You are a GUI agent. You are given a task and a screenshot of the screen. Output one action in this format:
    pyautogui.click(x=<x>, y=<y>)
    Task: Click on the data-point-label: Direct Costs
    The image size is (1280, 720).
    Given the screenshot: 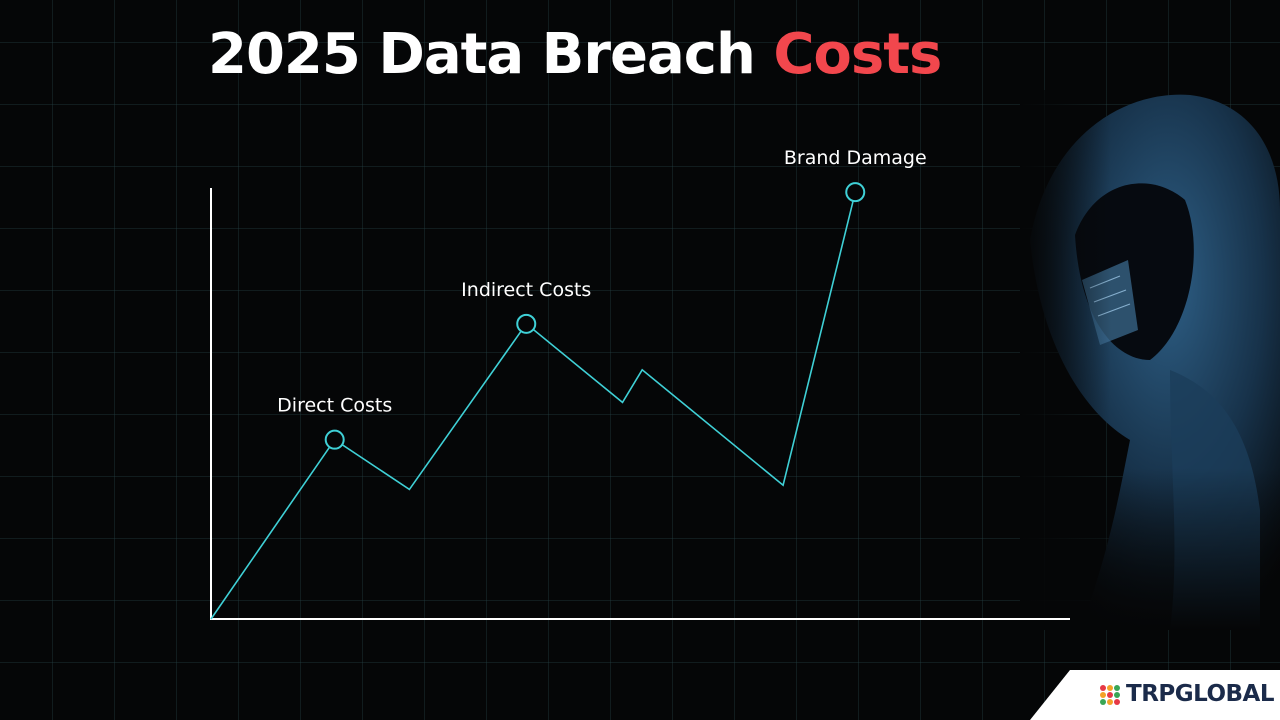 What is the action you would take?
    pyautogui.click(x=334, y=406)
    